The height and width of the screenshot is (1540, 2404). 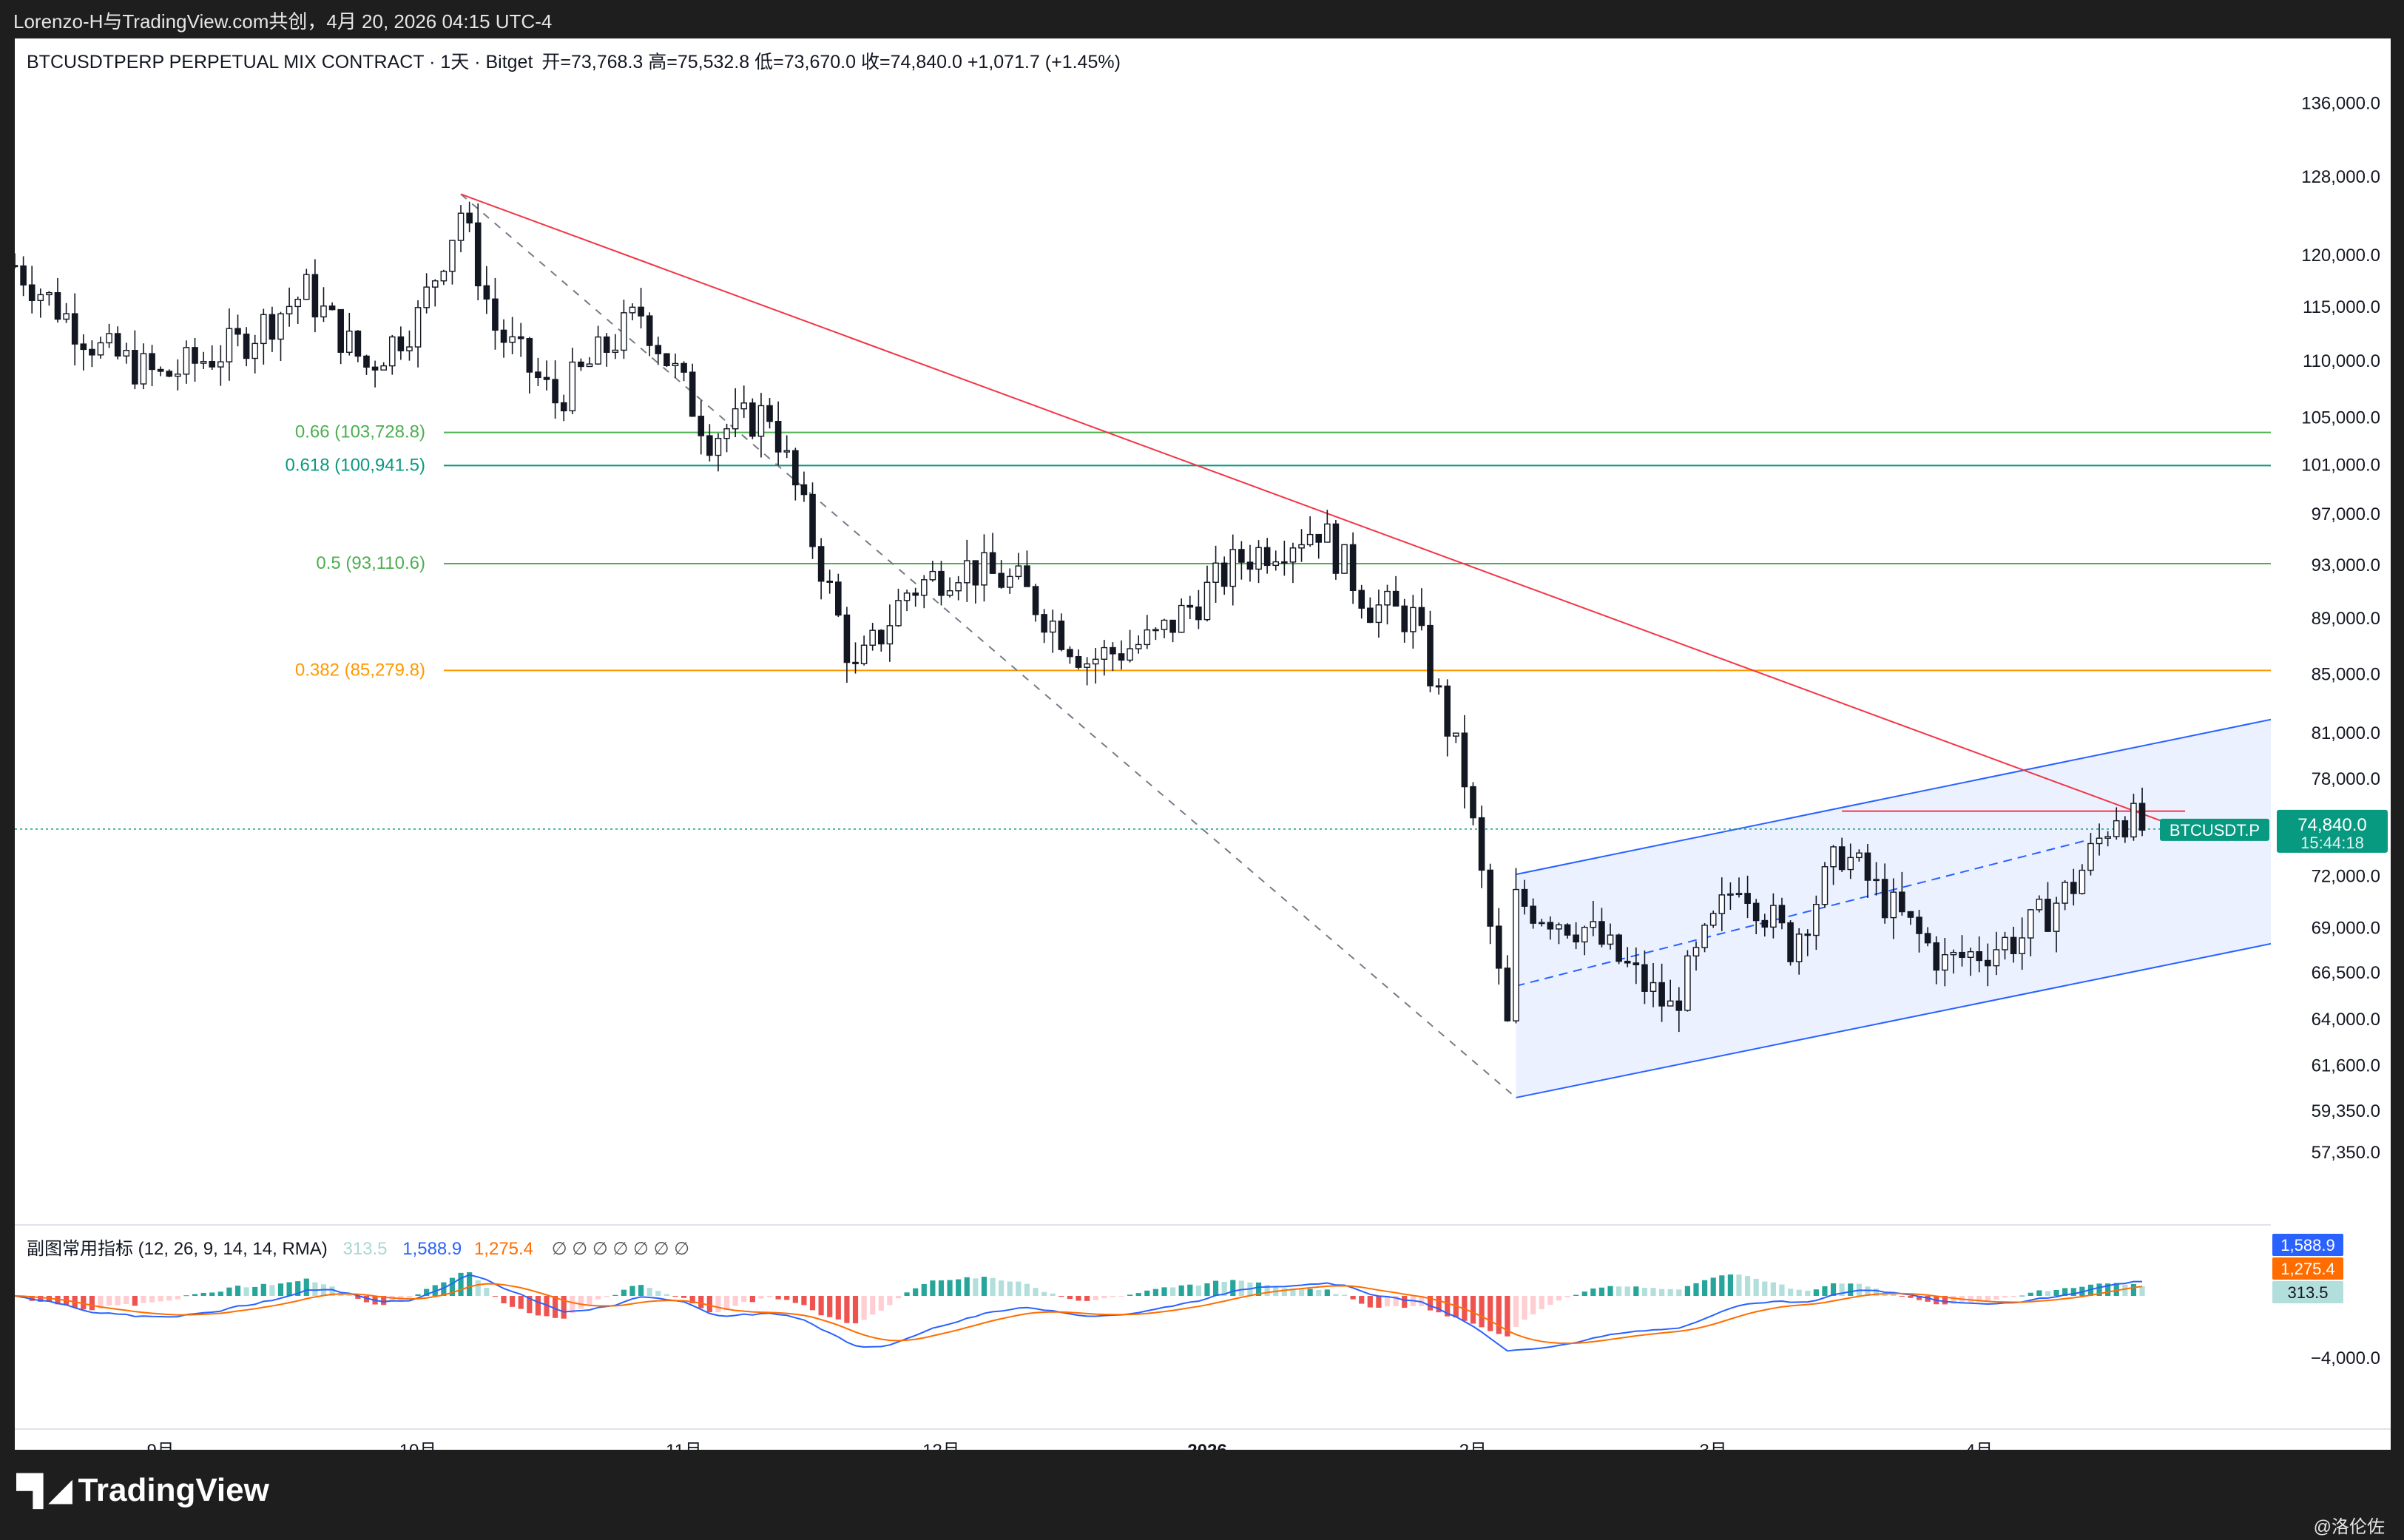 What do you see at coordinates (1893, 797) in the screenshot?
I see `channel-upper-line` at bounding box center [1893, 797].